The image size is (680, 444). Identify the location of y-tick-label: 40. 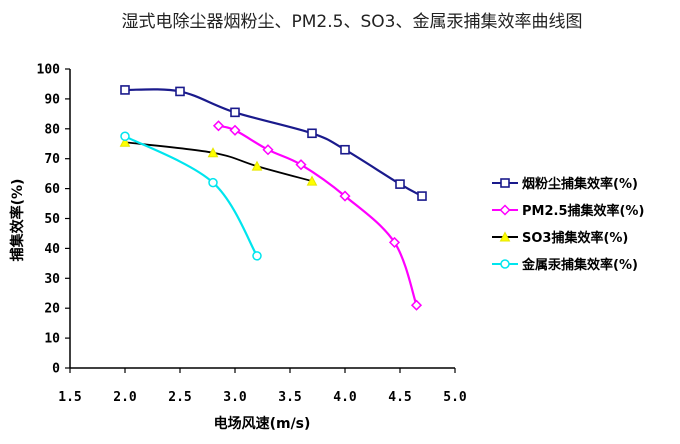
(52, 249).